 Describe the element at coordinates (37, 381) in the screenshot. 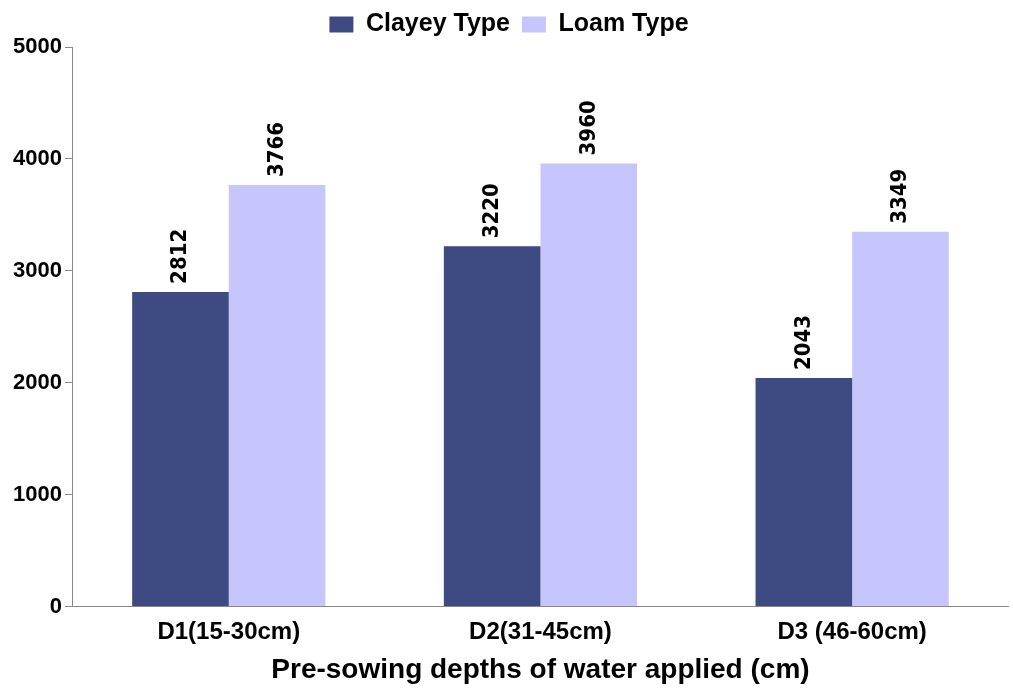

I see `y-tick-label: 2000` at that location.